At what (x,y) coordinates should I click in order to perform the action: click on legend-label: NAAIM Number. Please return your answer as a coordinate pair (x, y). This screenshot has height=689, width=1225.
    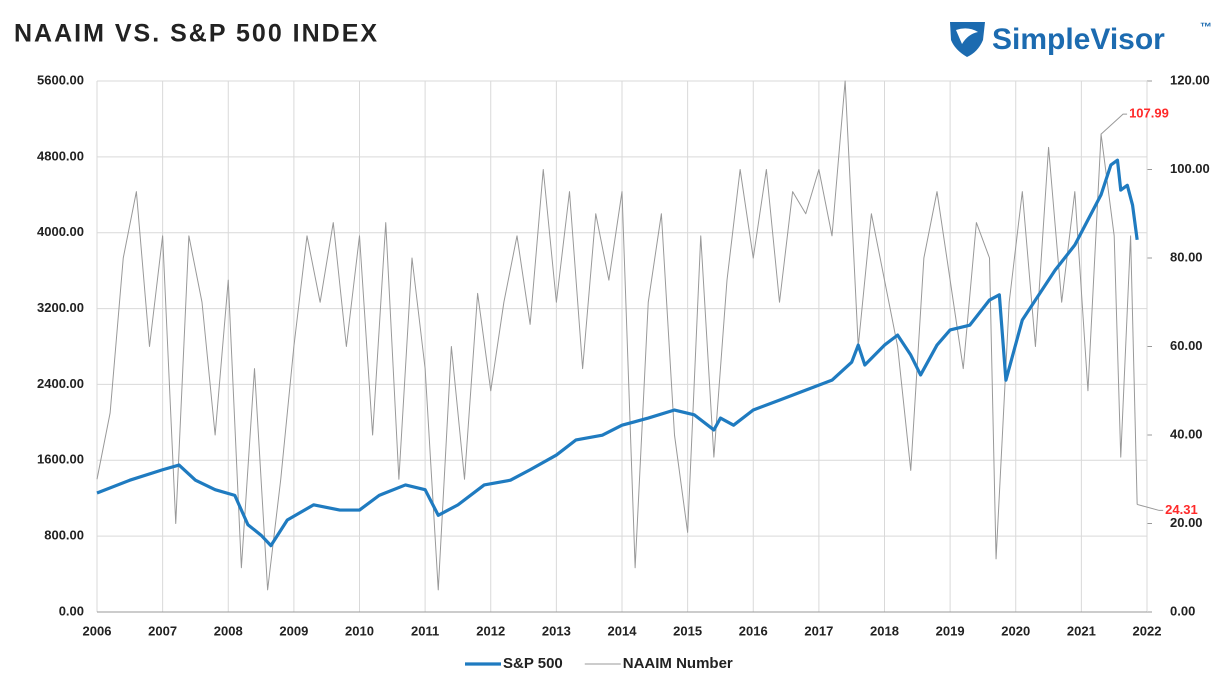
    Looking at the image, I should click on (678, 663).